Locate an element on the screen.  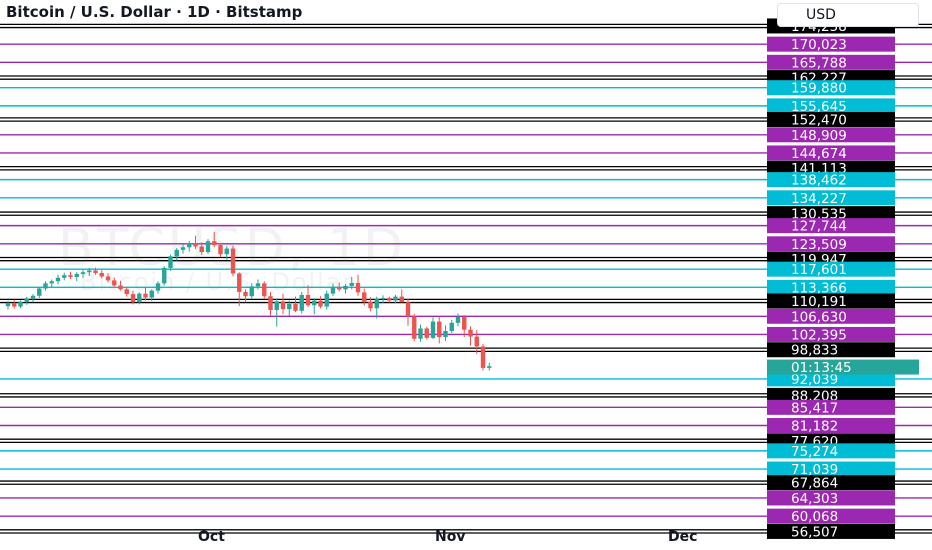
candlestick-series is located at coordinates (248, 301).